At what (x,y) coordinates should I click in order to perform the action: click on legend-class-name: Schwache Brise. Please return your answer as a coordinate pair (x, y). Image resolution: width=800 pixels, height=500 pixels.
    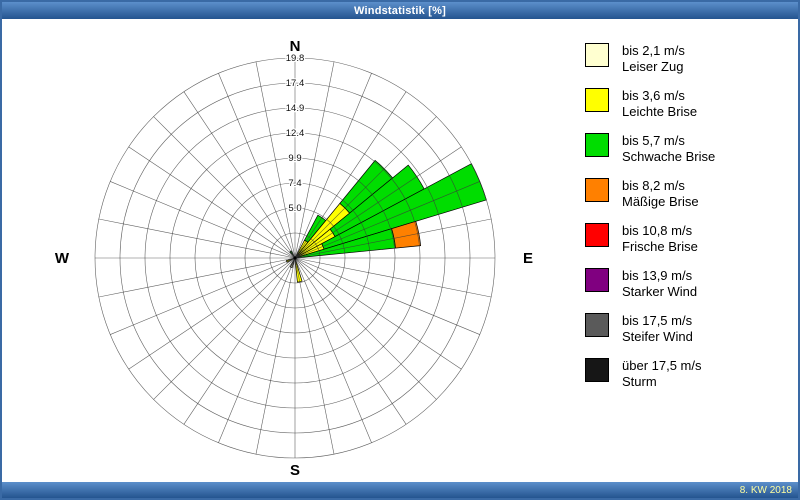
    Looking at the image, I should click on (669, 156).